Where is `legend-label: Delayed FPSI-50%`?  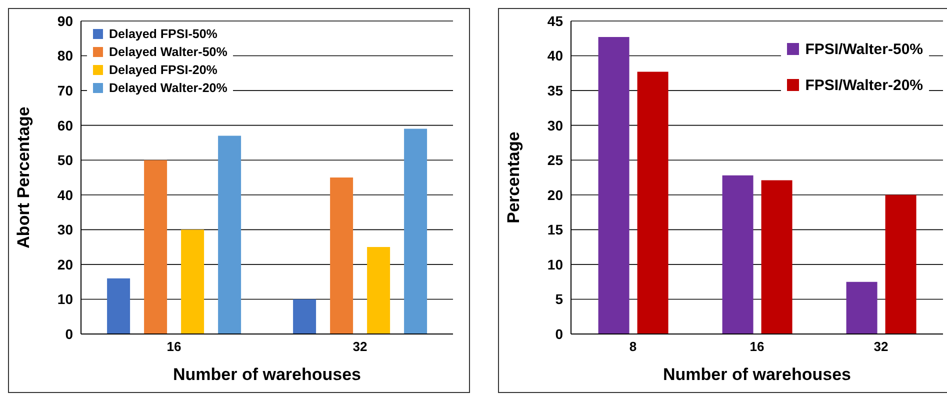
legend-label: Delayed FPSI-50% is located at coordinates (163, 34).